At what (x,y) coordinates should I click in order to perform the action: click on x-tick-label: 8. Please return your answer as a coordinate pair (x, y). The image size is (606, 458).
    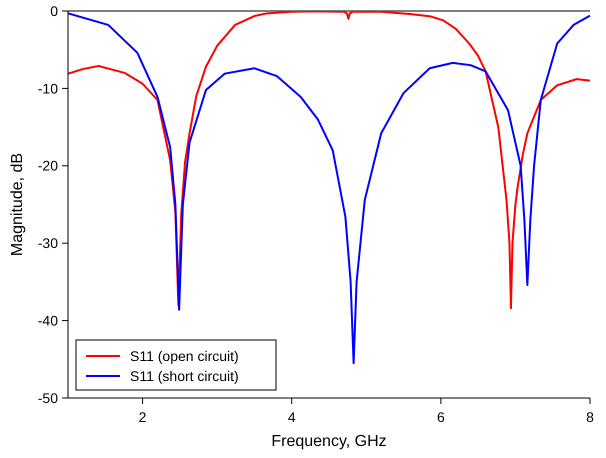
    Looking at the image, I should click on (590, 417).